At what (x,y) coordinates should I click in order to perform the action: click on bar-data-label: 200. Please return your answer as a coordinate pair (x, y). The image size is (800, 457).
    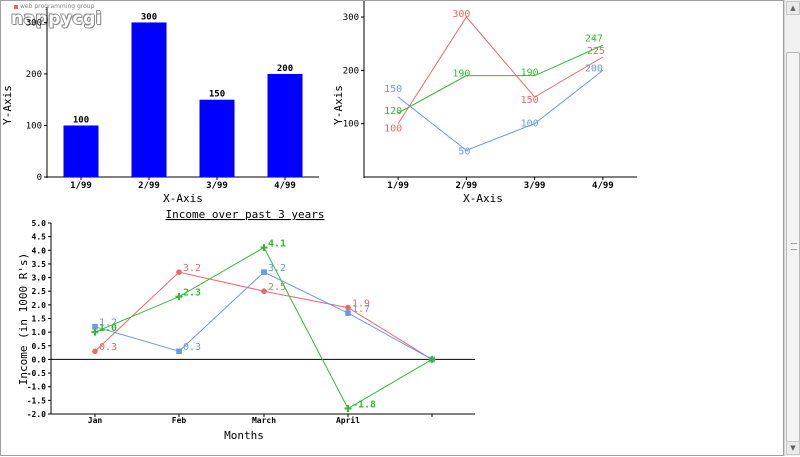
    Looking at the image, I should click on (285, 69).